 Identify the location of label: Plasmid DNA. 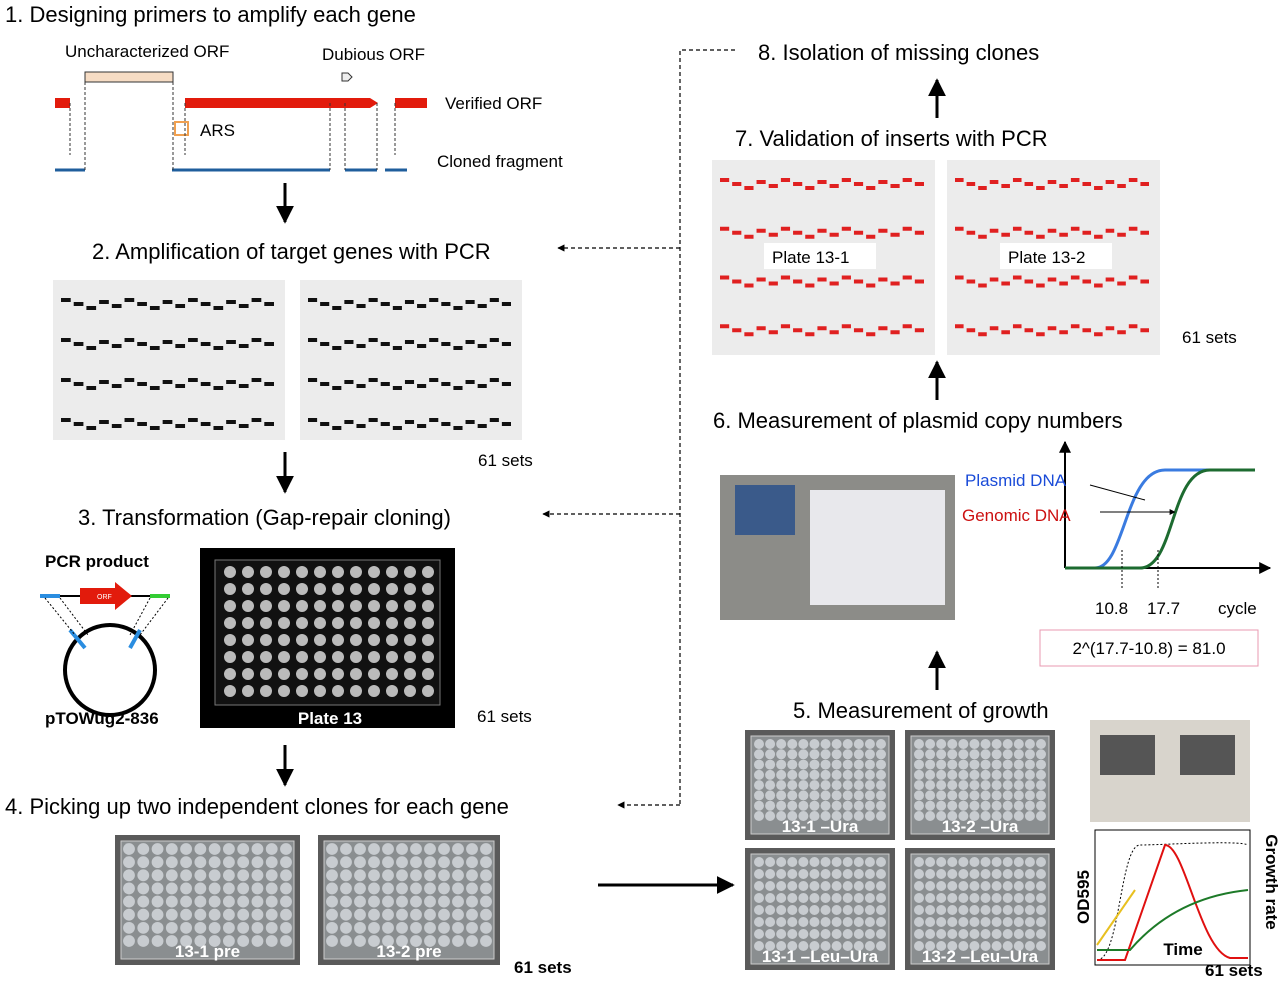
(1016, 480).